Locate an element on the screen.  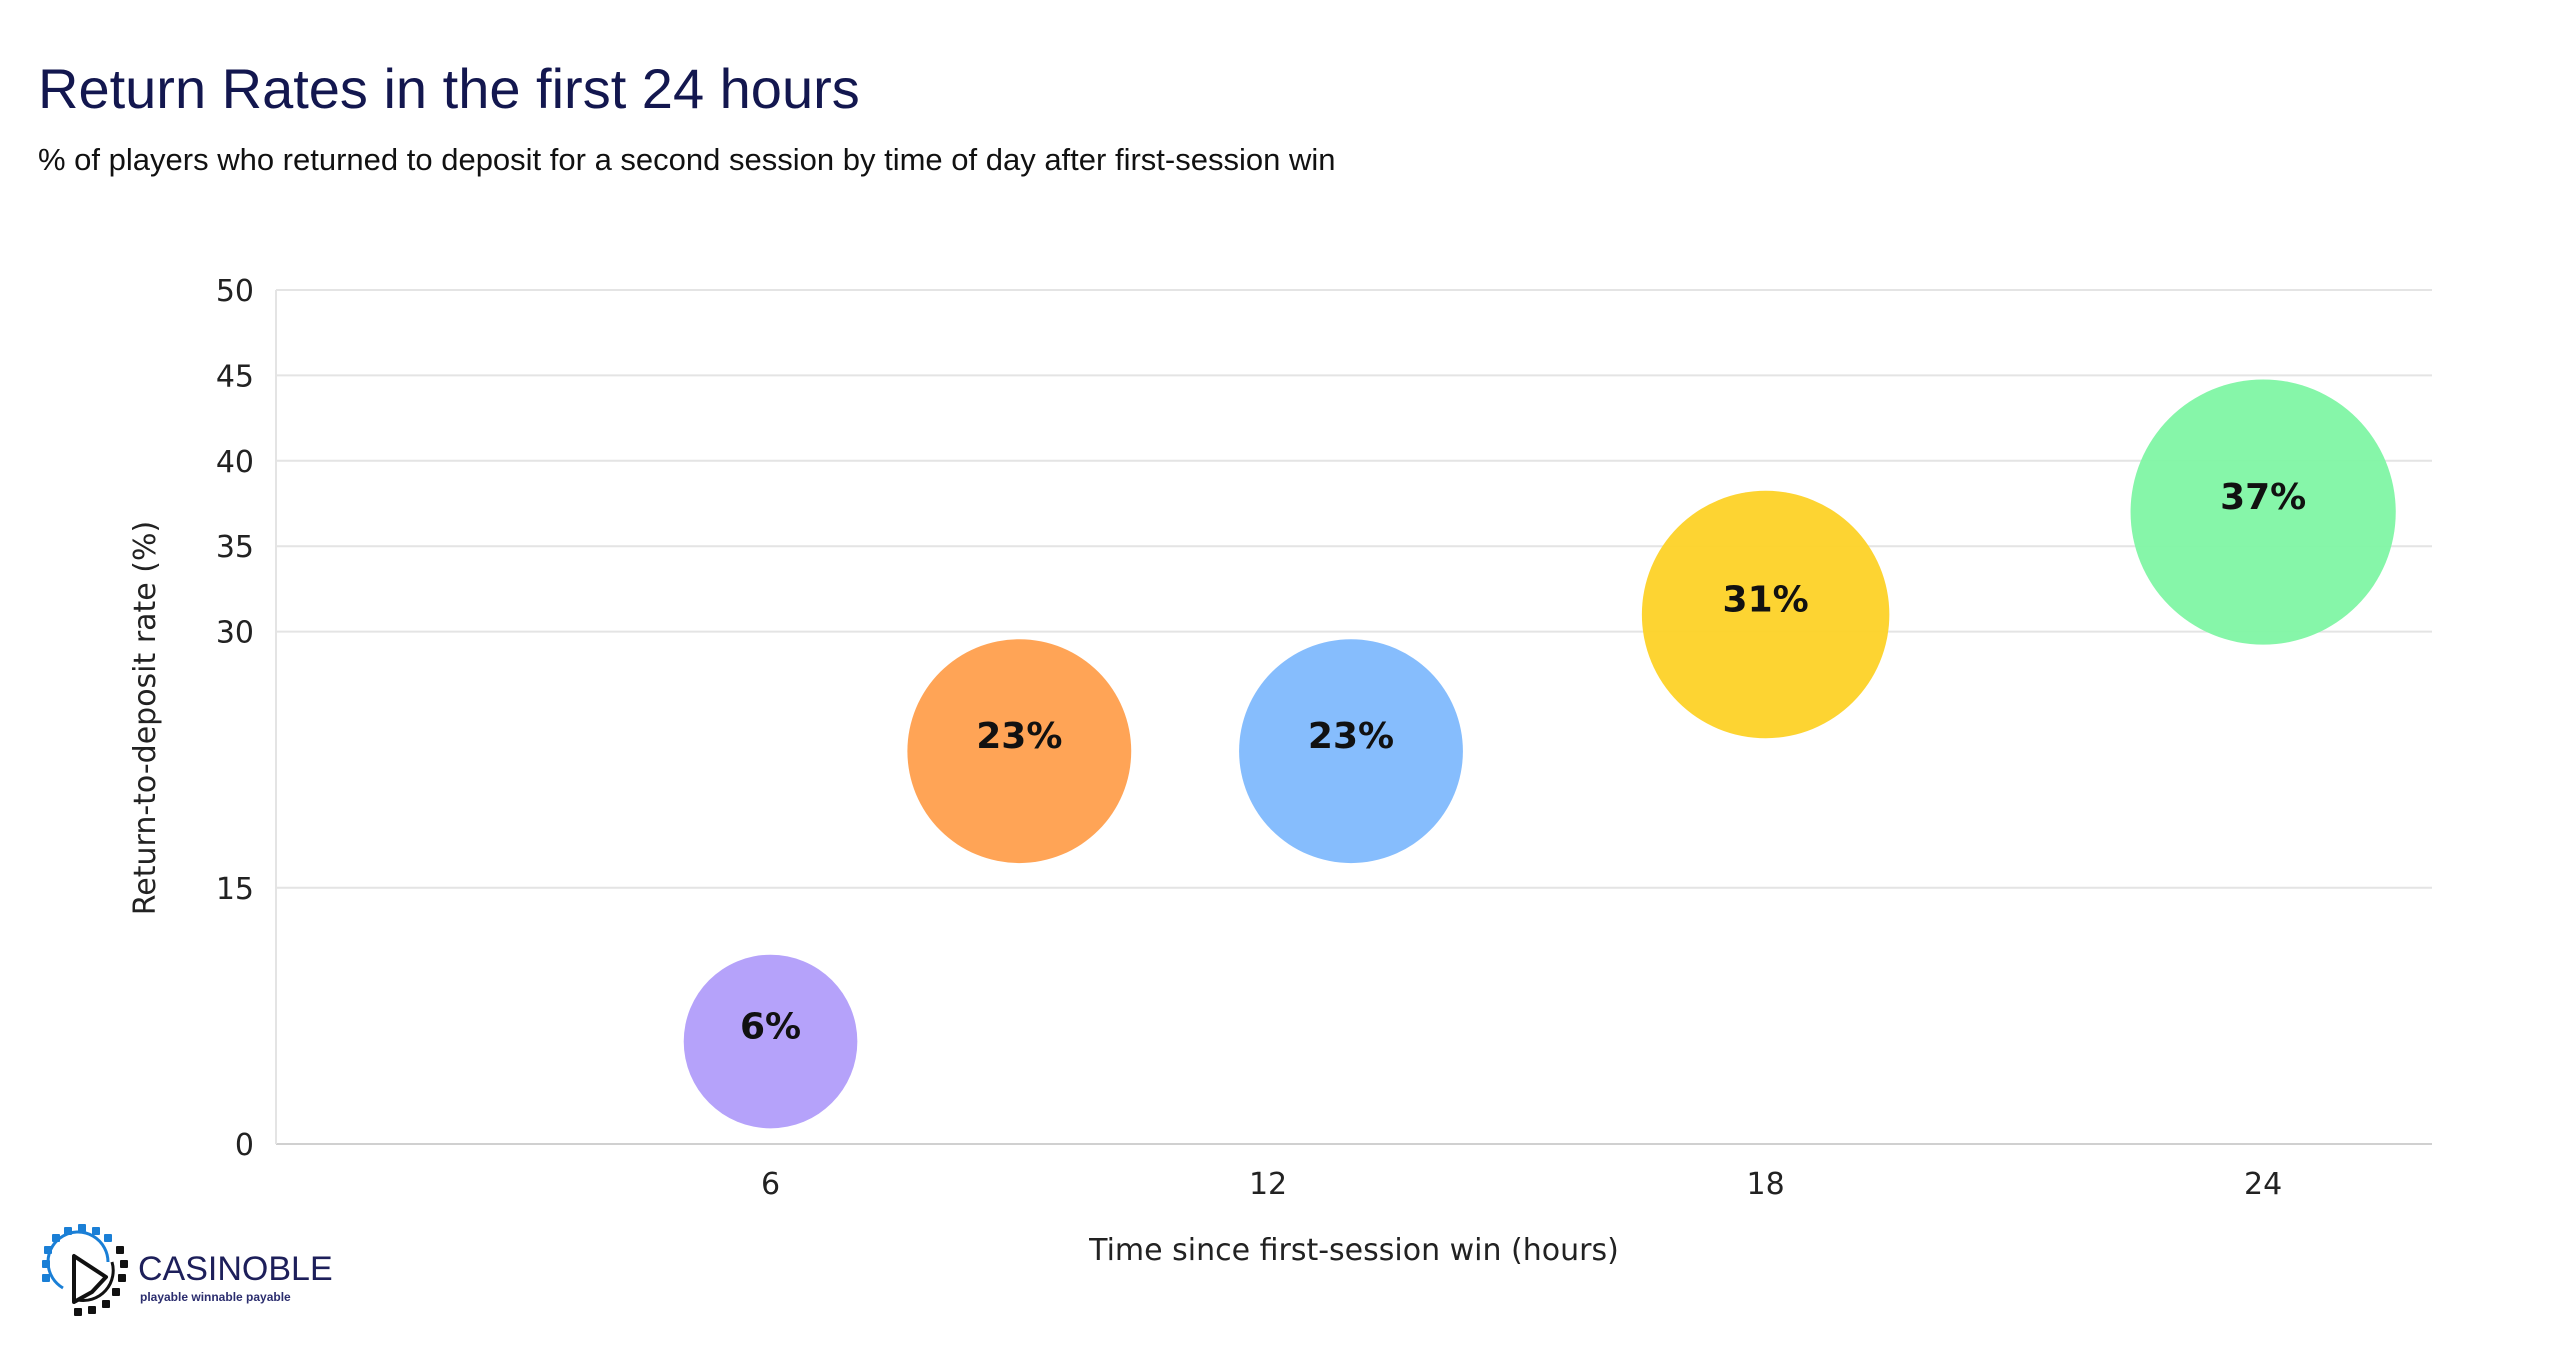
y-tick-label: 40 is located at coordinates (235, 462).